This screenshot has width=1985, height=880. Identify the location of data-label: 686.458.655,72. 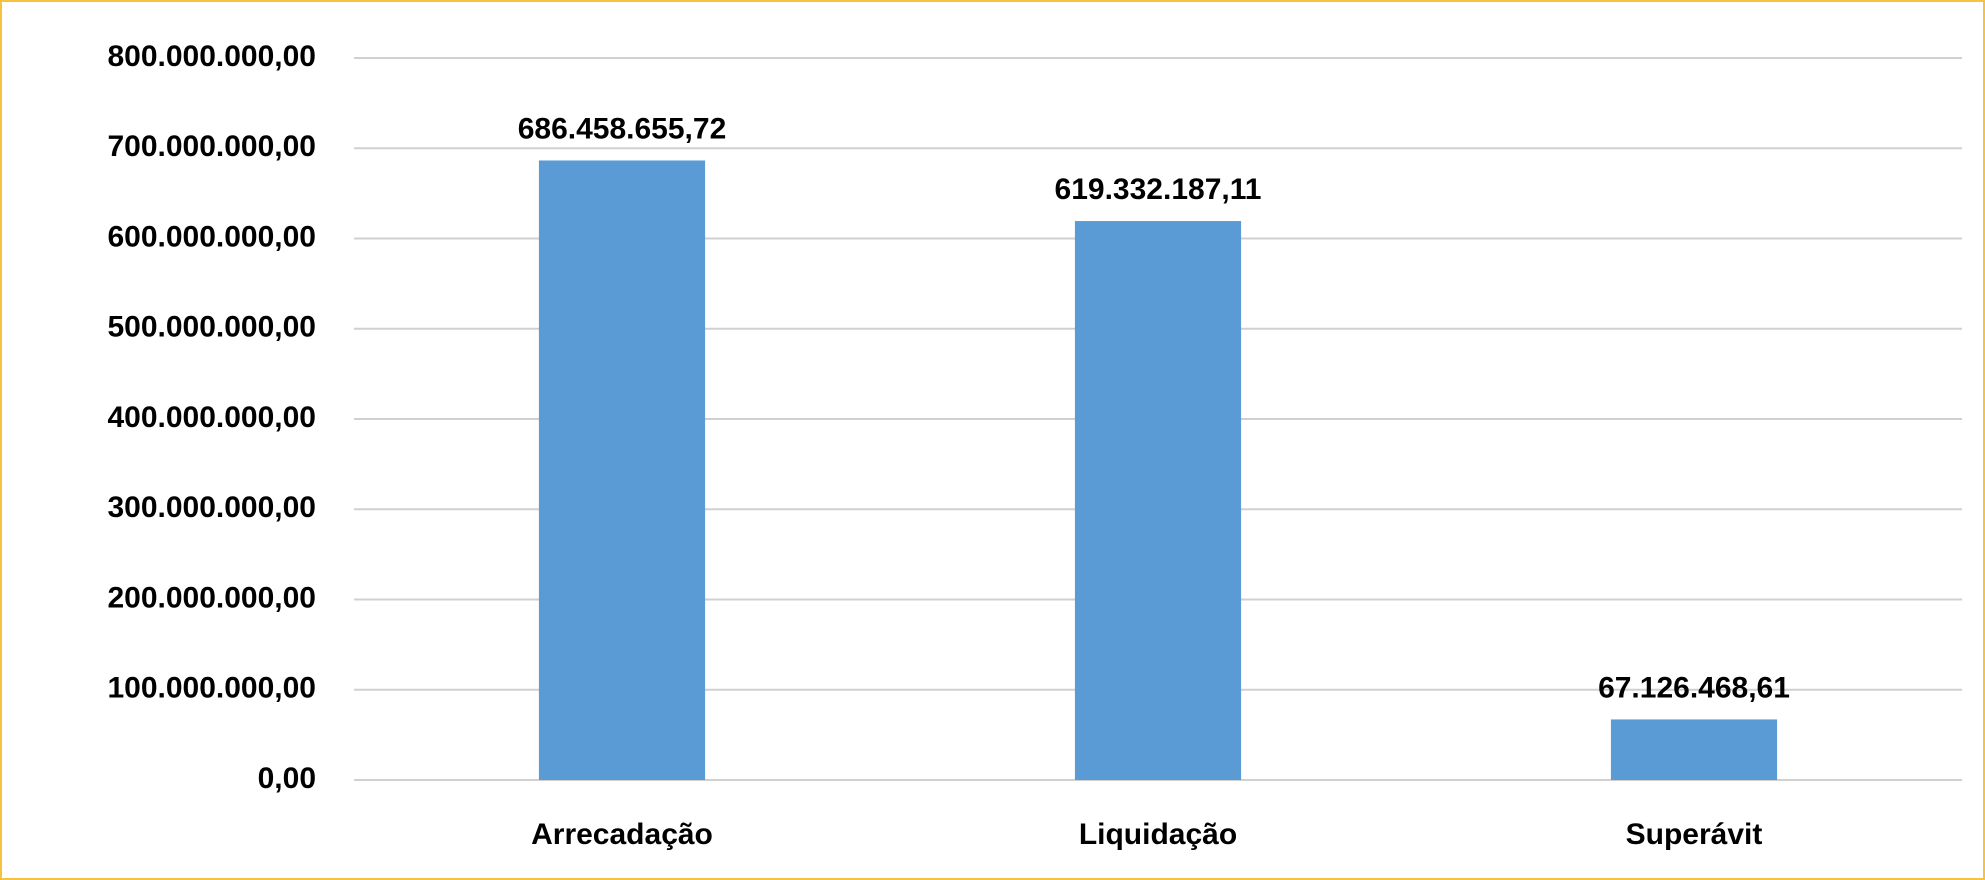
(622, 128).